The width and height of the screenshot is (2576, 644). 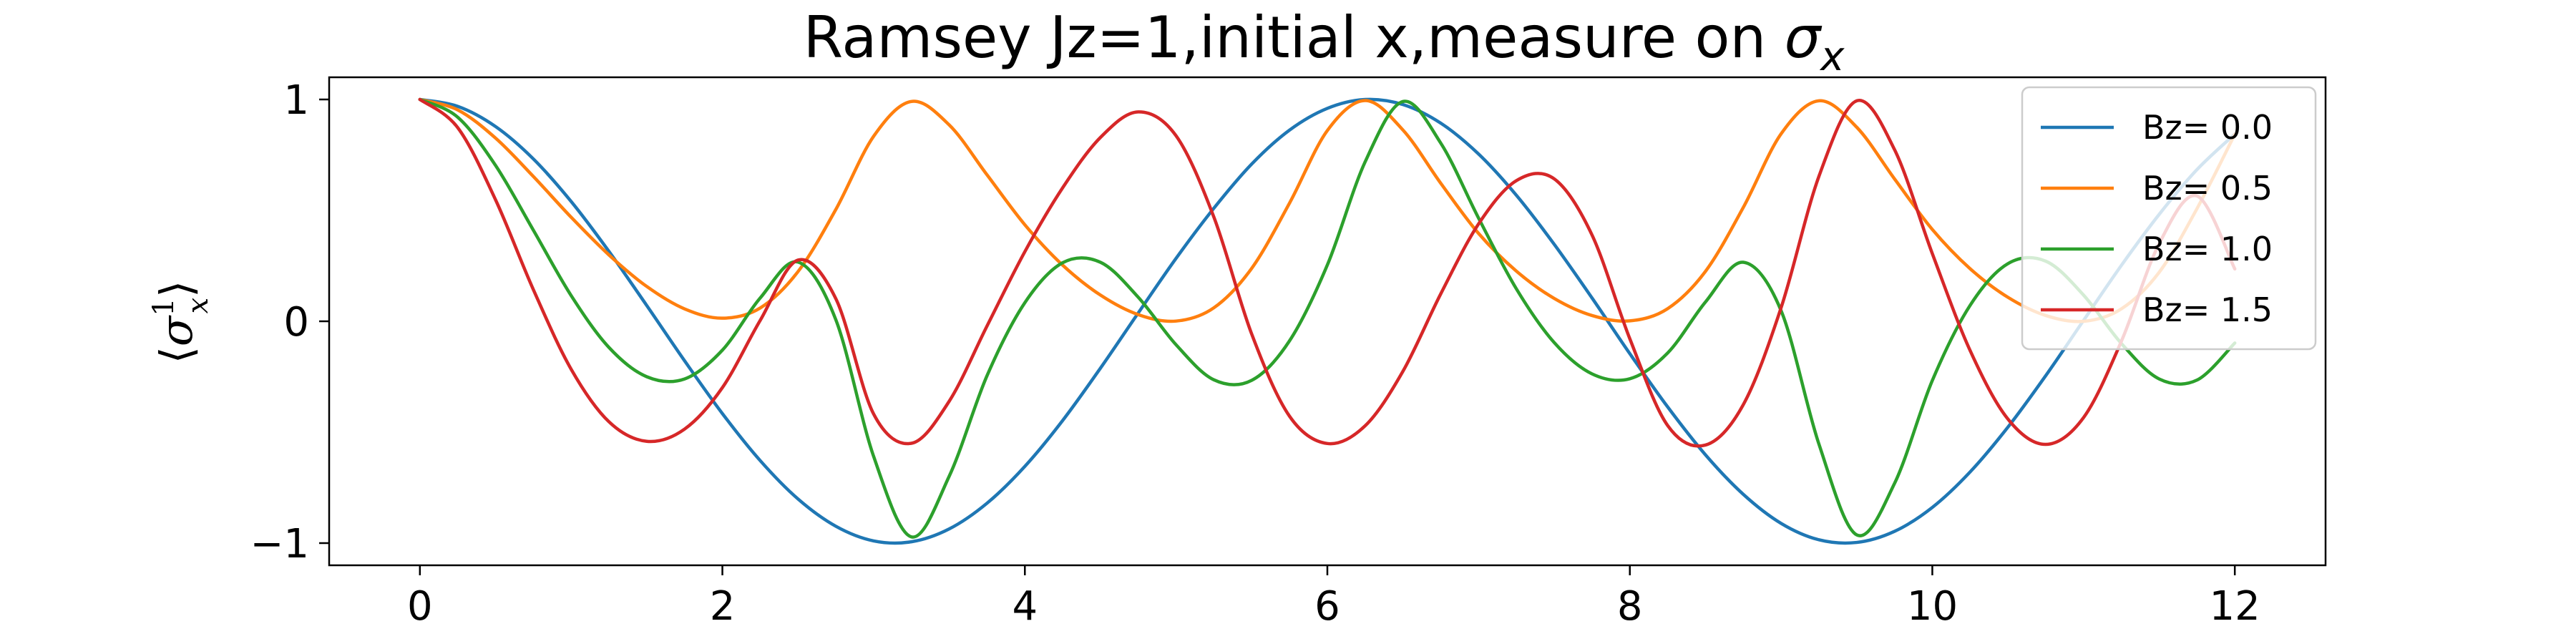 What do you see at coordinates (163, 307) in the screenshot?
I see `ylabel-sup: 1` at bounding box center [163, 307].